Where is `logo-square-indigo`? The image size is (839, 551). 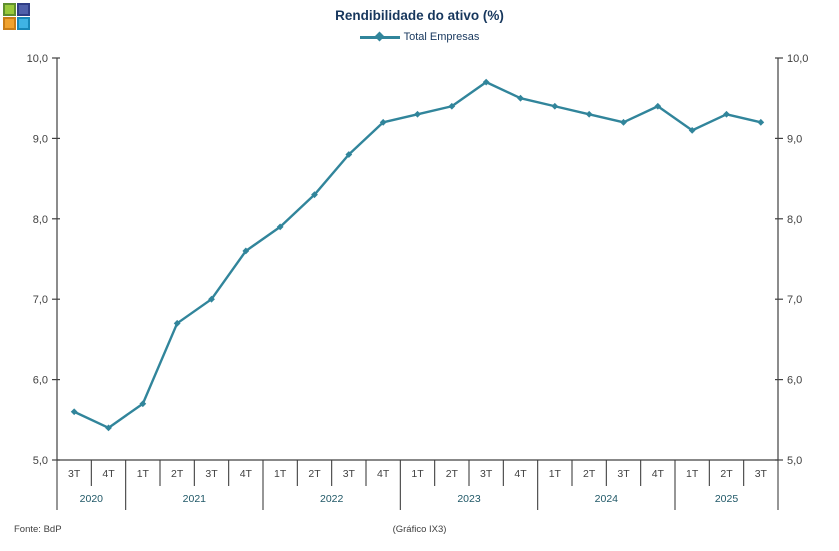 logo-square-indigo is located at coordinates (23, 9).